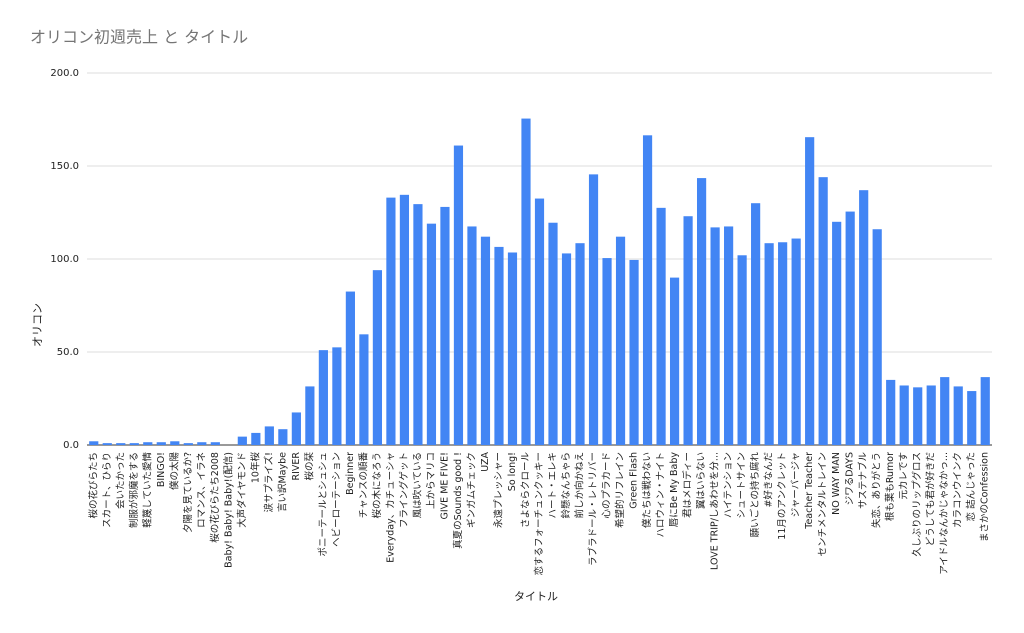  I want to click on x-tick-label: 鈴懸なんちゃら, so click(566, 485).